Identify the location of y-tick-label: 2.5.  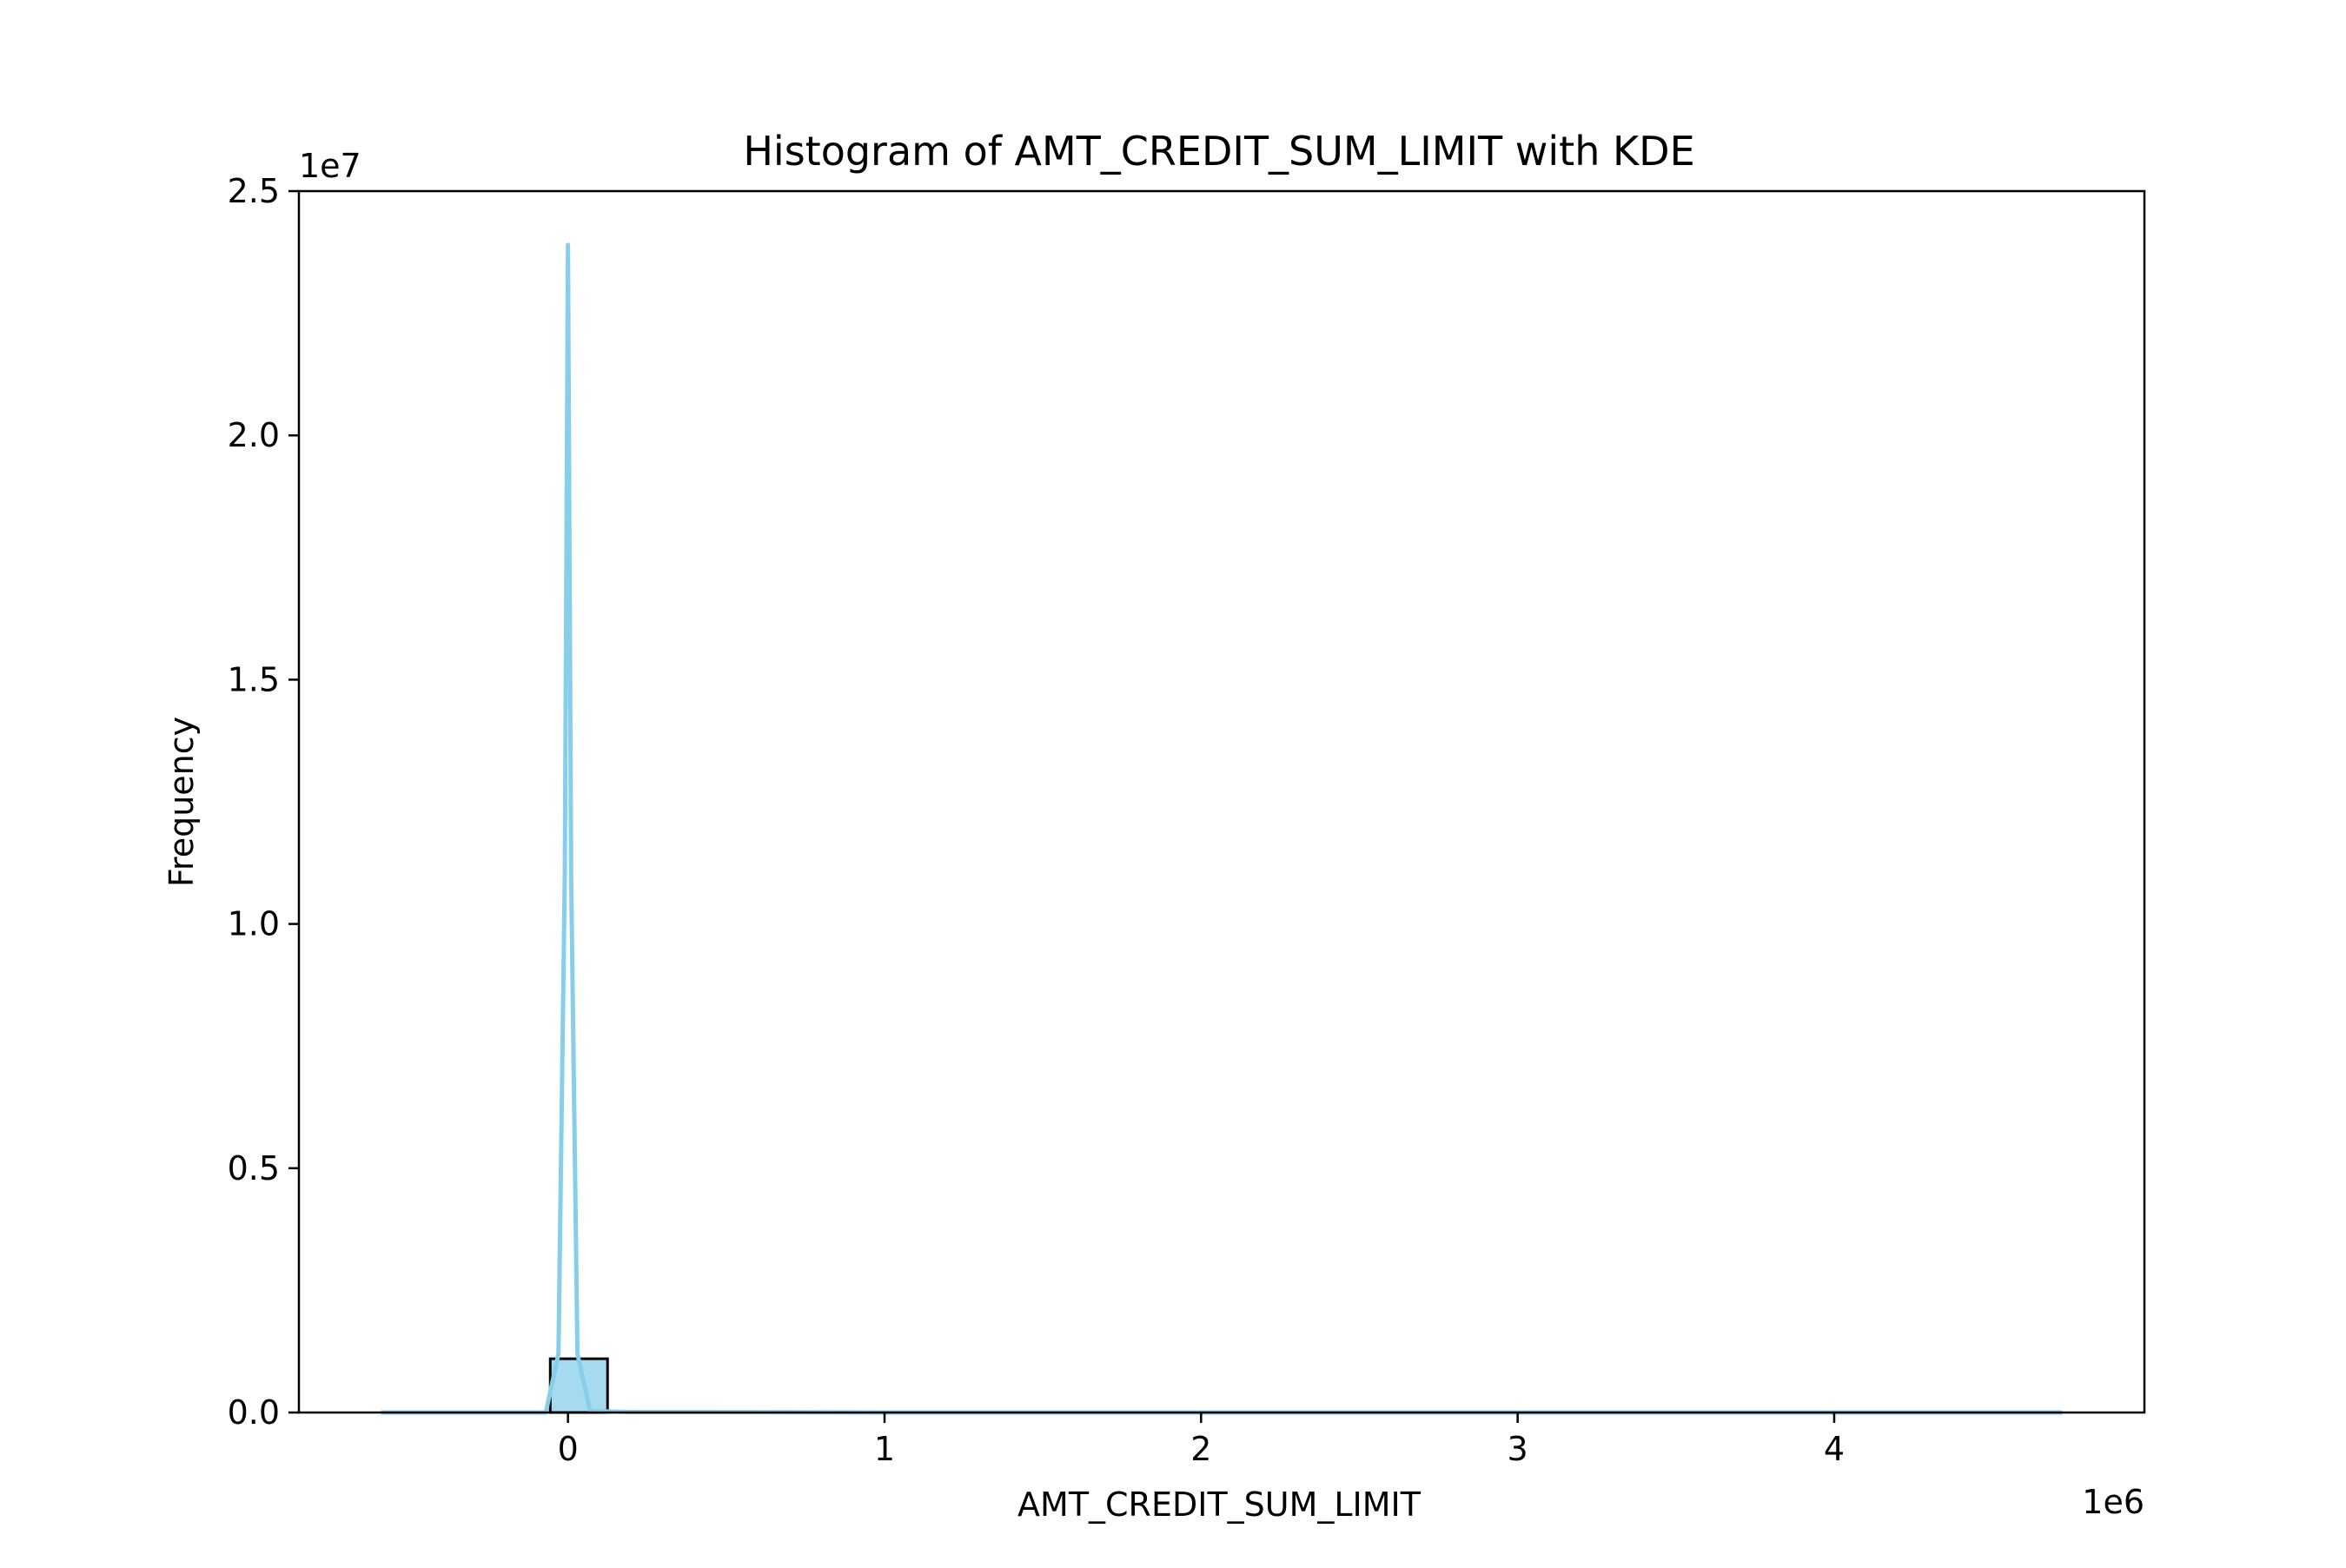
(254, 191).